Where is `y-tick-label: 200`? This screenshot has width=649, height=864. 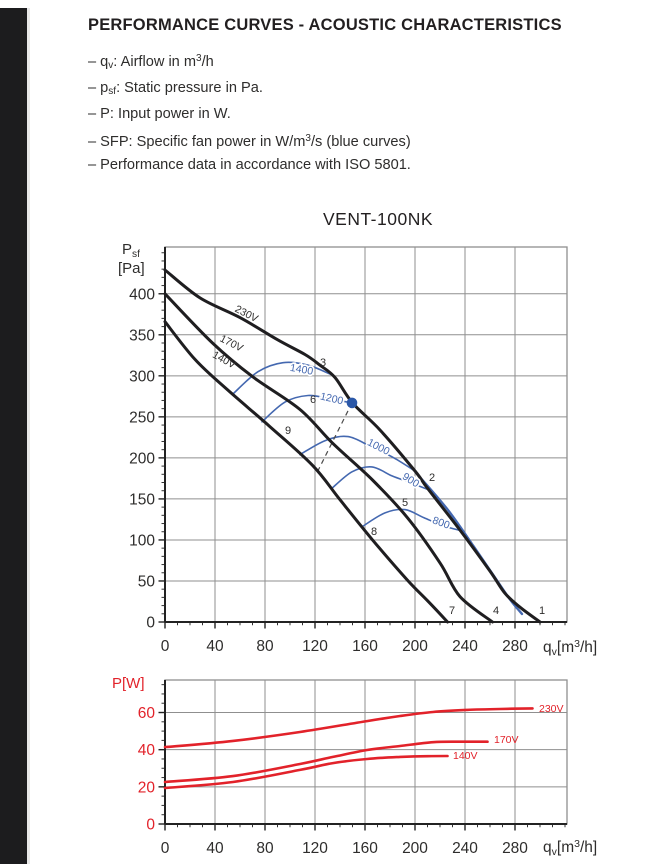 y-tick-label: 200 is located at coordinates (142, 458).